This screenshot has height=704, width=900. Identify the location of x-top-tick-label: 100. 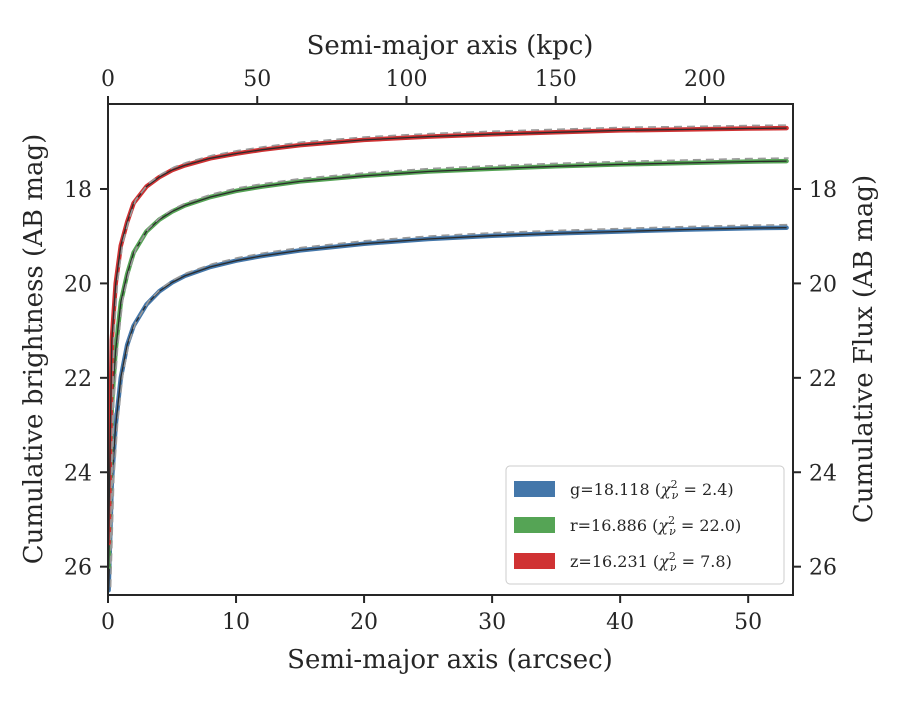
(406, 79).